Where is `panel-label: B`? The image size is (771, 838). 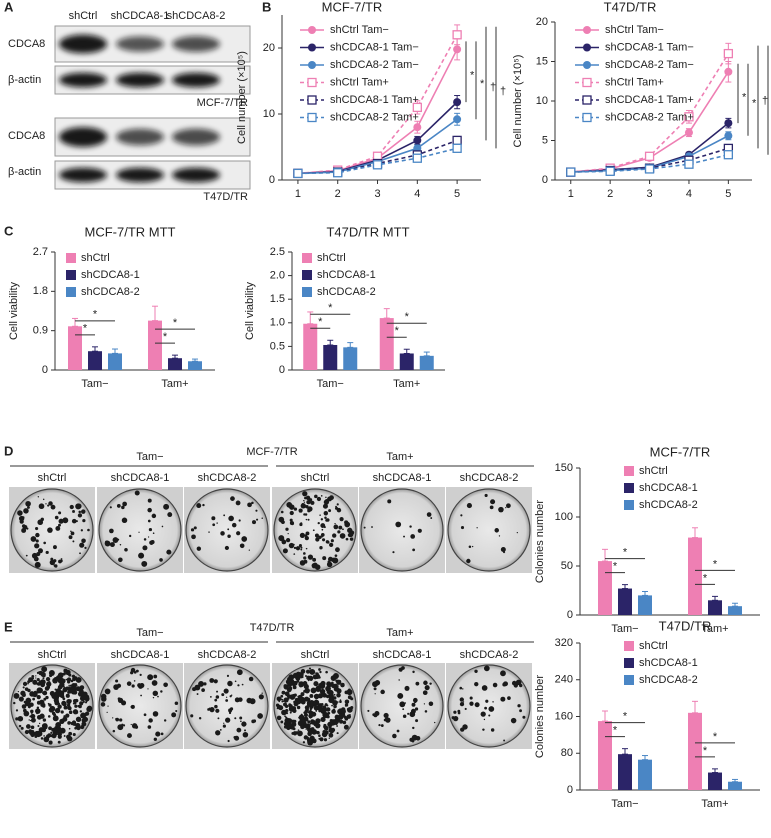 panel-label: B is located at coordinates (266, 7).